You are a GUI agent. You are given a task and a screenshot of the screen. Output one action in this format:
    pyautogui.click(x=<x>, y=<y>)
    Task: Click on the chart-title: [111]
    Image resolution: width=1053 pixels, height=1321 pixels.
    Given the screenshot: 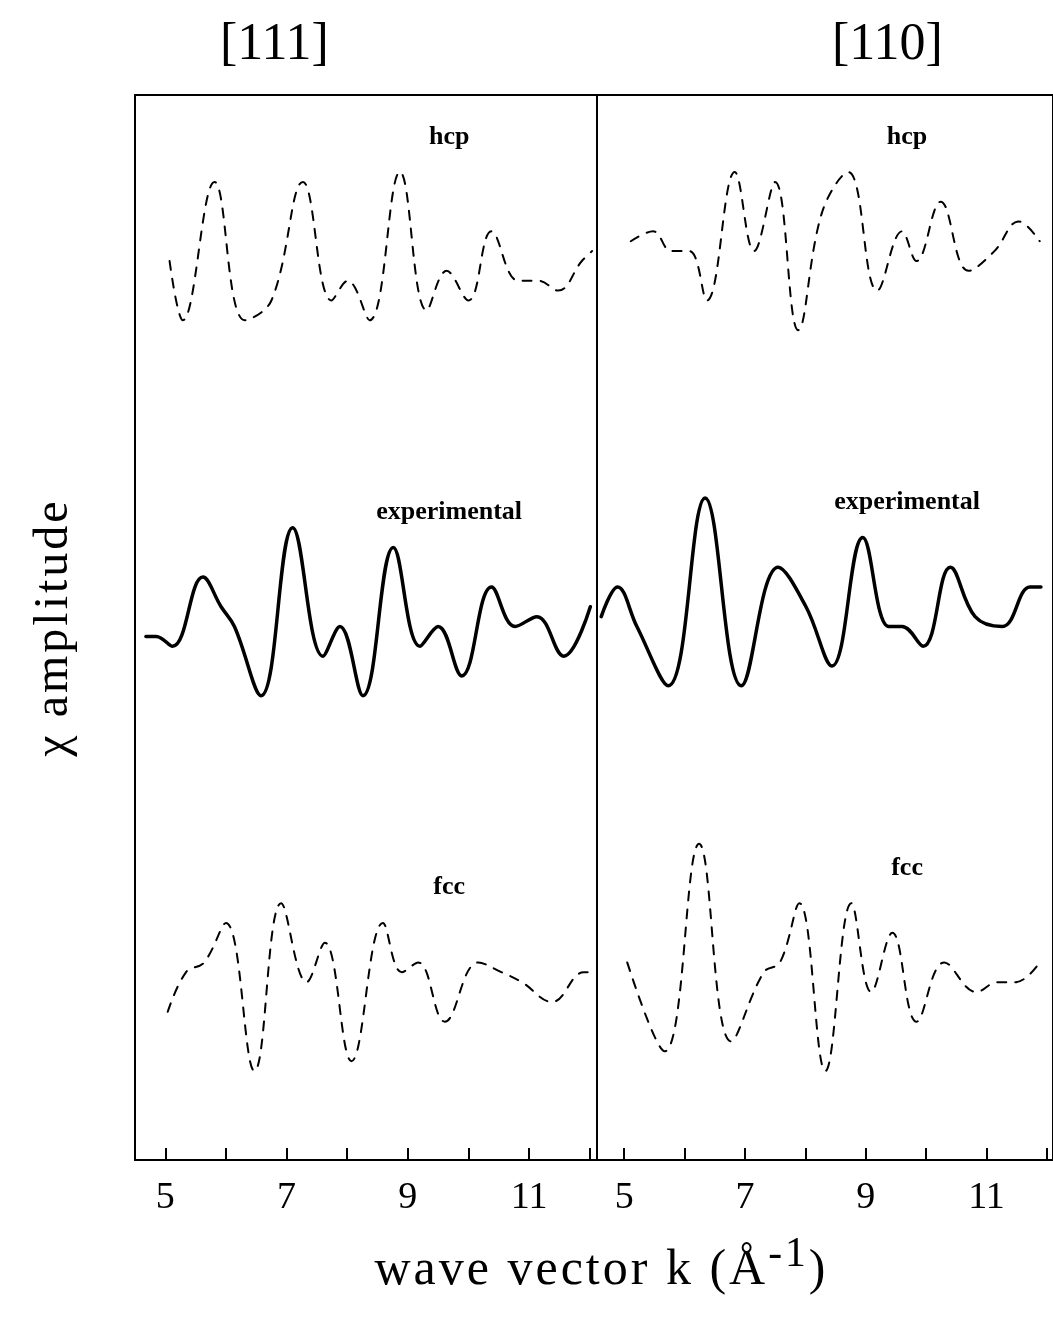 What is the action you would take?
    pyautogui.click(x=274, y=41)
    